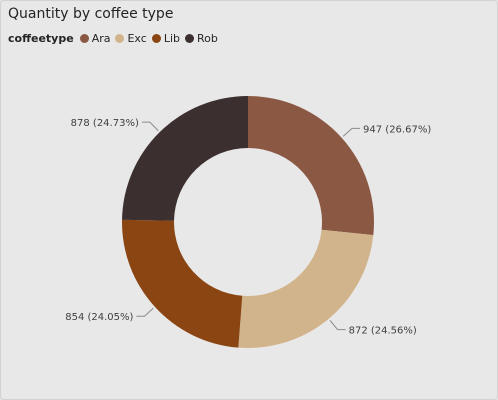  What do you see at coordinates (171, 38) in the screenshot?
I see `legend-label-lib: Lib` at bounding box center [171, 38].